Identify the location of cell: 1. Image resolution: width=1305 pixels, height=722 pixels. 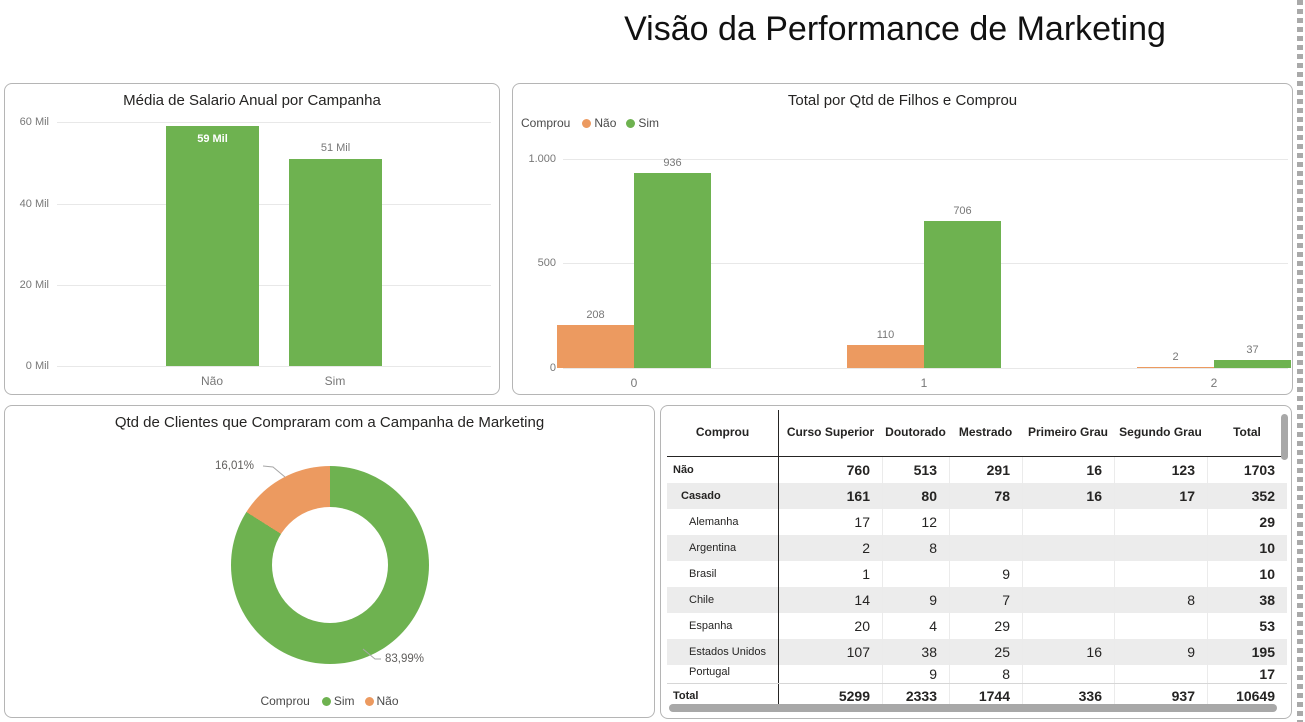
(866, 574).